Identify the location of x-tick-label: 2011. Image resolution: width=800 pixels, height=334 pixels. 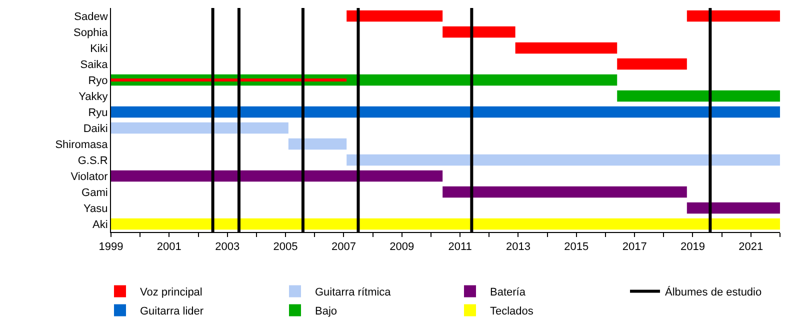
(460, 247).